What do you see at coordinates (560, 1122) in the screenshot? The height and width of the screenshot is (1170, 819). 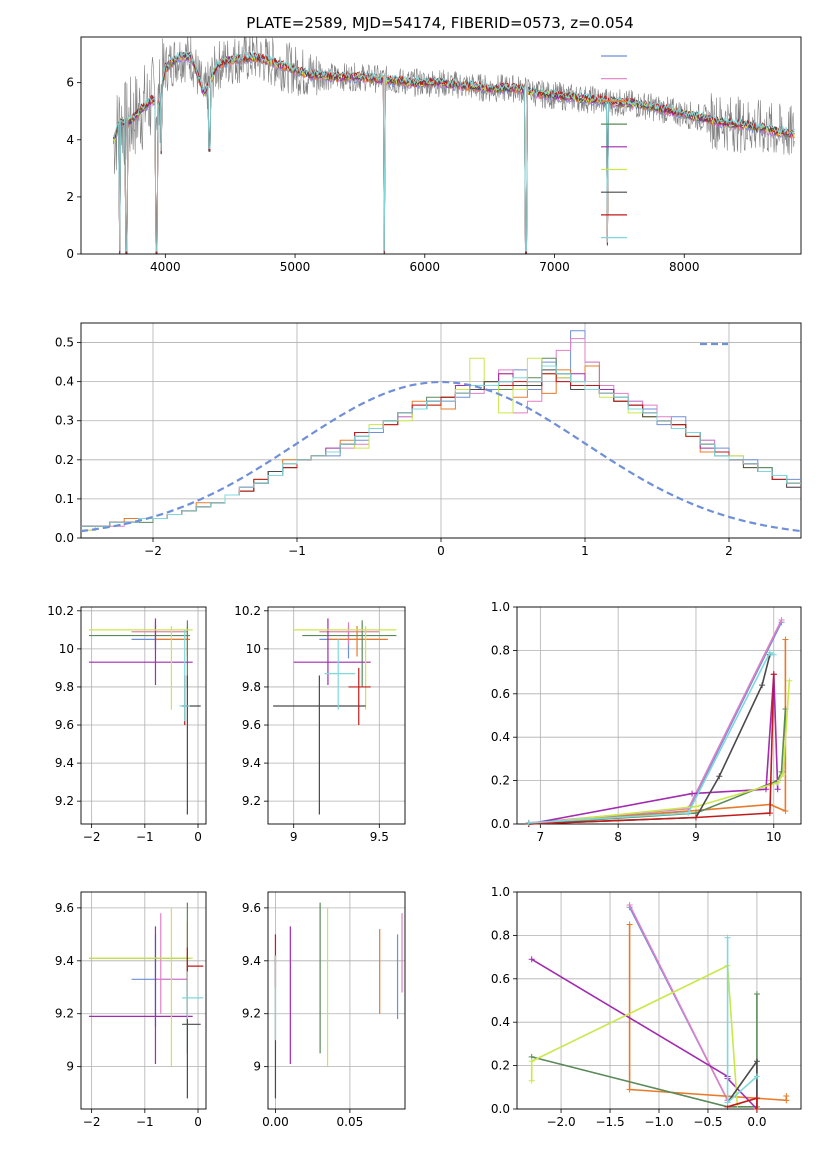 I see `x-tick-label: −2.0` at bounding box center [560, 1122].